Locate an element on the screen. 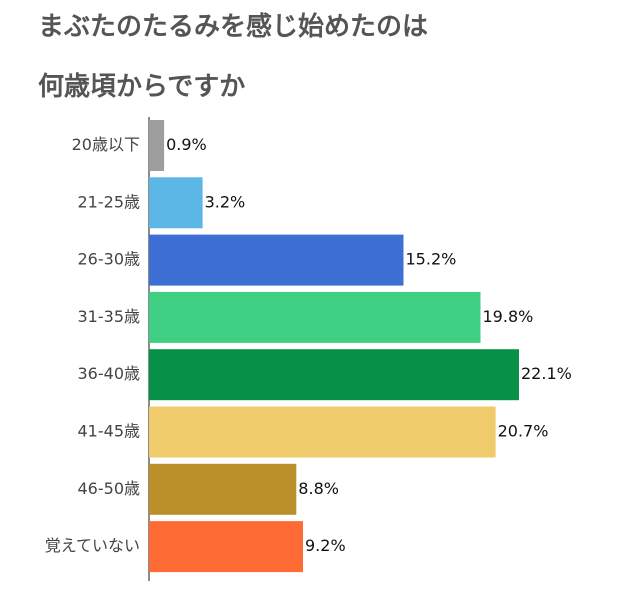 The height and width of the screenshot is (589, 626). category-label: 26-30歳 is located at coordinates (109, 259).